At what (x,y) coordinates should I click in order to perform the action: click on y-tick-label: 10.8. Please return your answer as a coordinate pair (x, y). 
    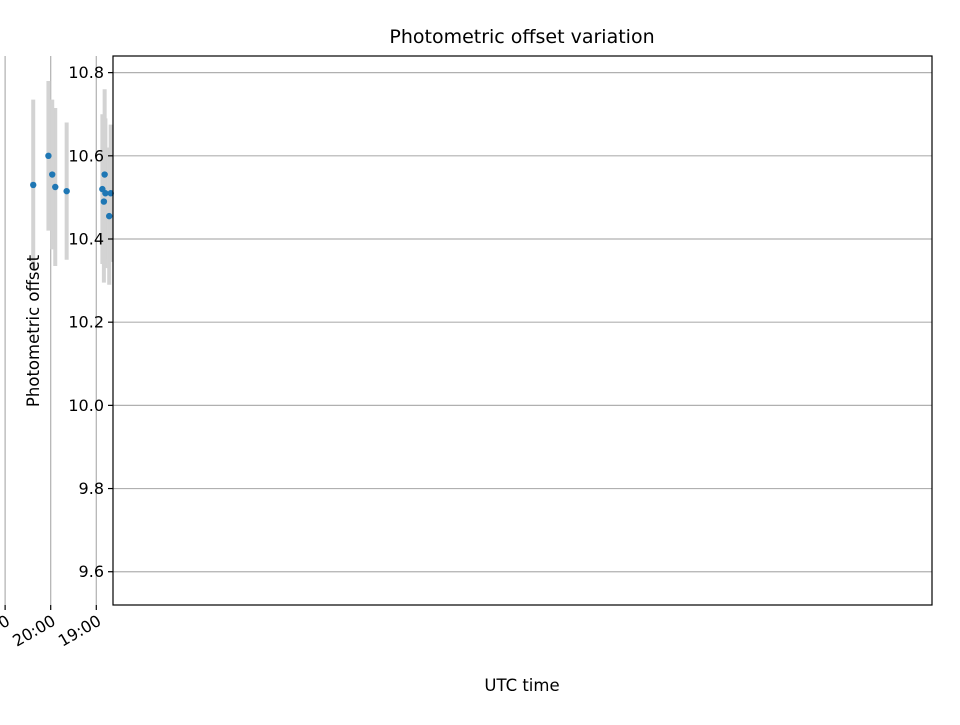
    Looking at the image, I should click on (86, 72).